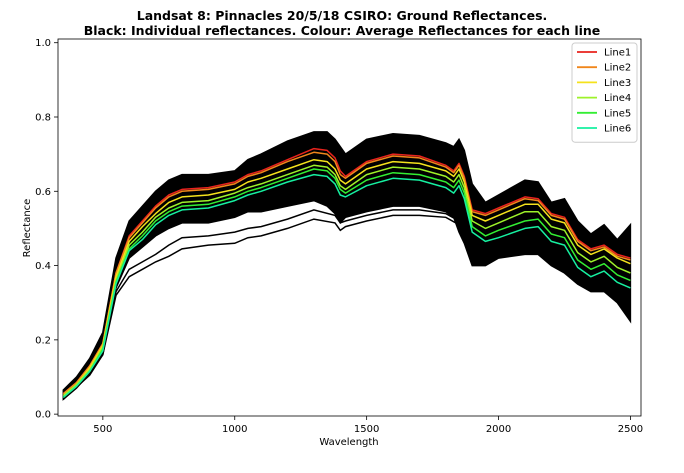 The image size is (684, 473). What do you see at coordinates (348, 442) in the screenshot?
I see `x-axis-label: Wavelength` at bounding box center [348, 442].